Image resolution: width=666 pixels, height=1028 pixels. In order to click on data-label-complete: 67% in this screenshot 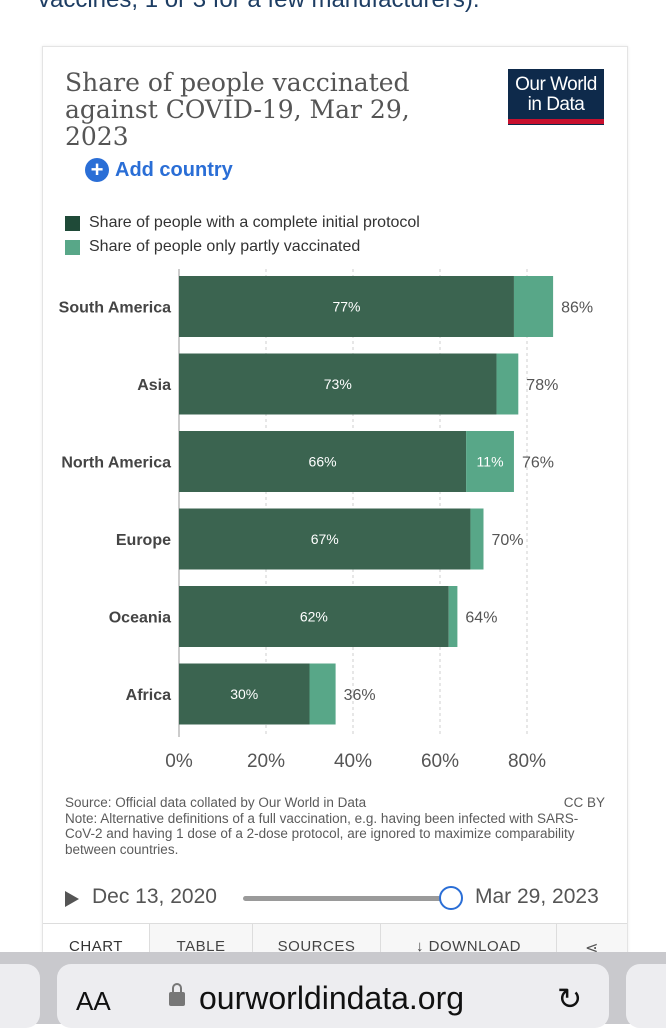, I will do `click(325, 539)`.